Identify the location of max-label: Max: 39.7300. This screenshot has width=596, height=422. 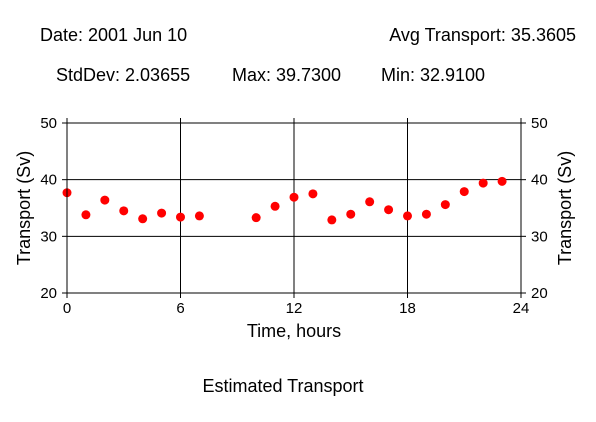
(287, 75).